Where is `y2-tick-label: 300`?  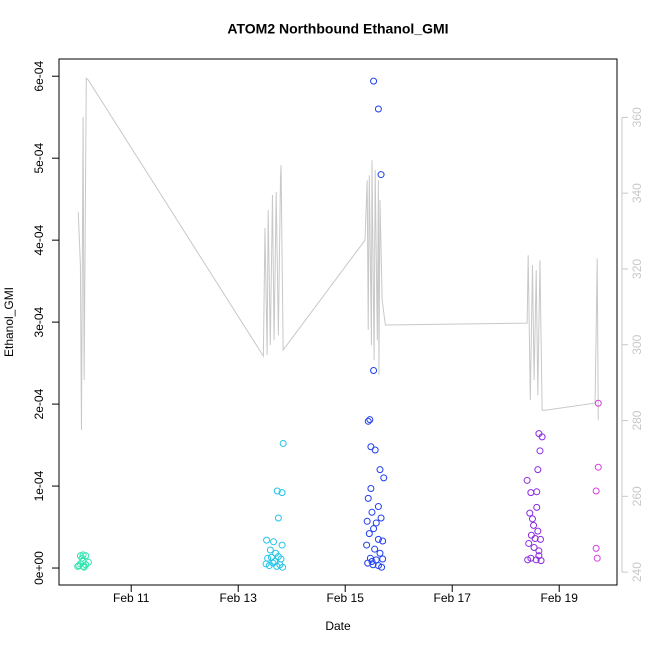 y2-tick-label: 300 is located at coordinates (637, 344).